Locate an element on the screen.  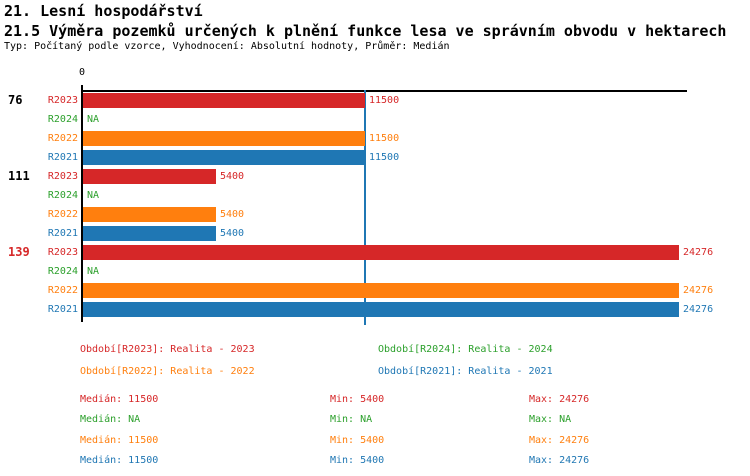
stat-median: Medián: NA is located at coordinates (110, 419).